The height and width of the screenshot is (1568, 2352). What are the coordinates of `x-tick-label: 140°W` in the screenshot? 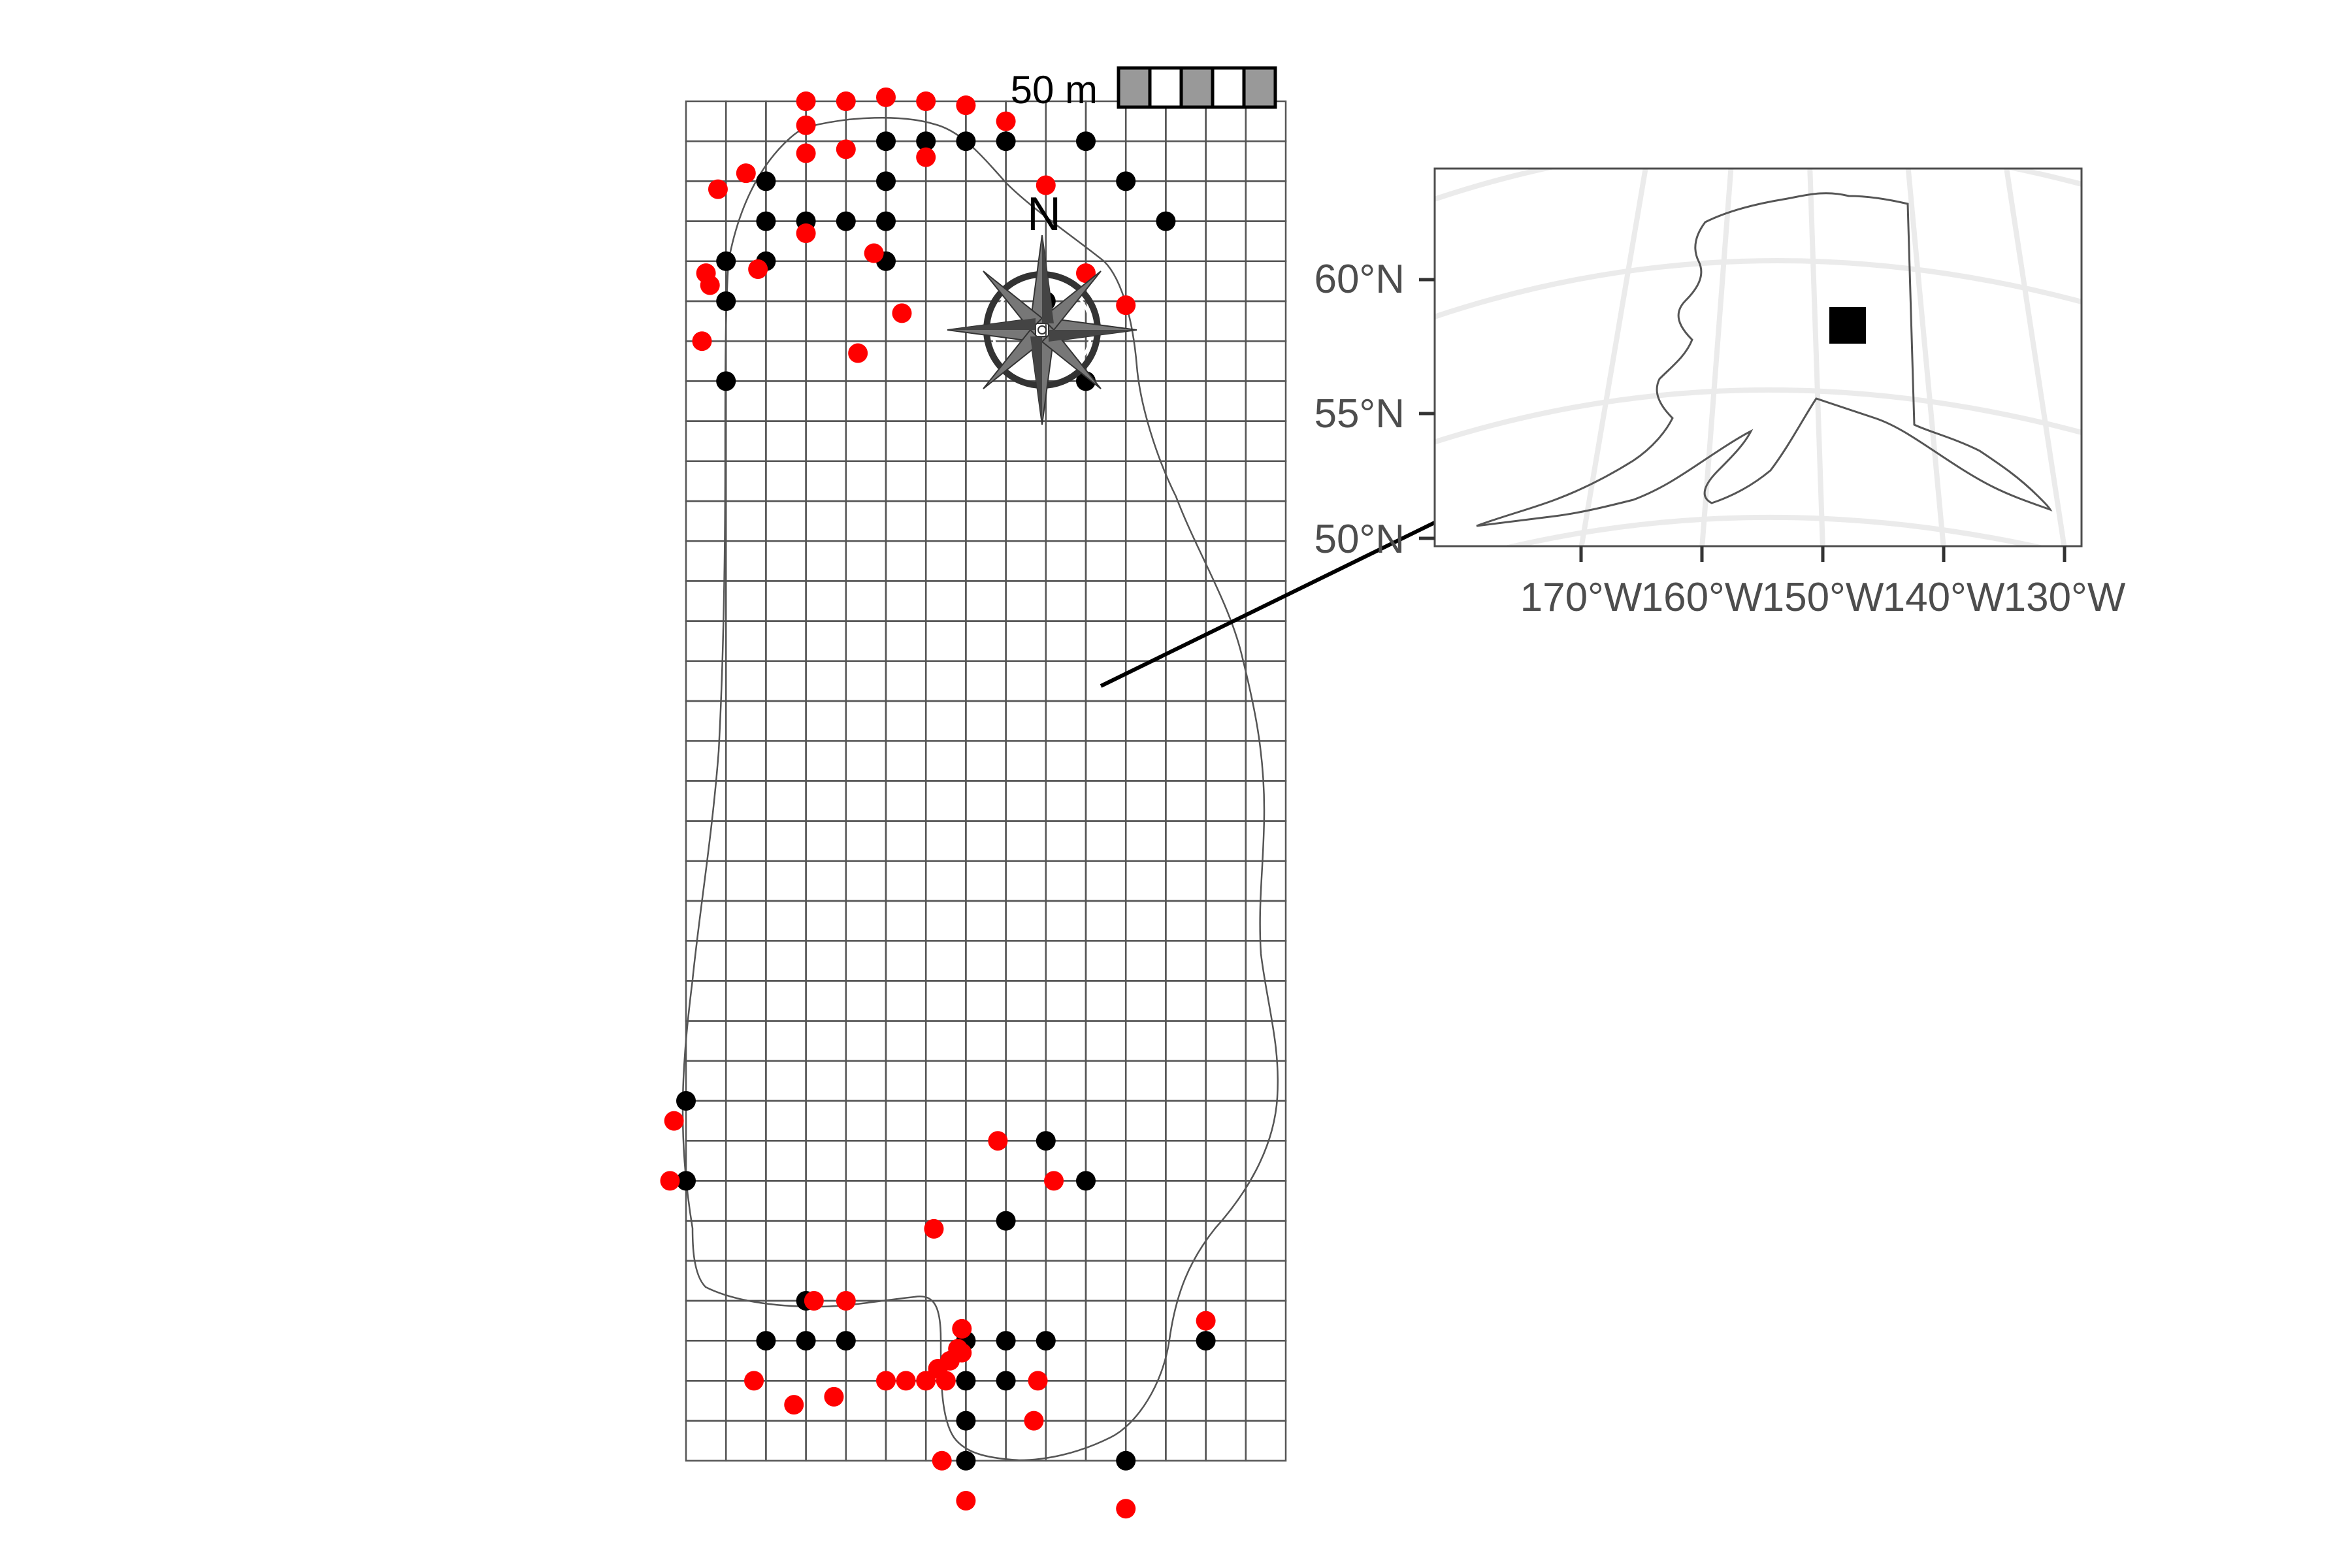 It's located at (1944, 597).